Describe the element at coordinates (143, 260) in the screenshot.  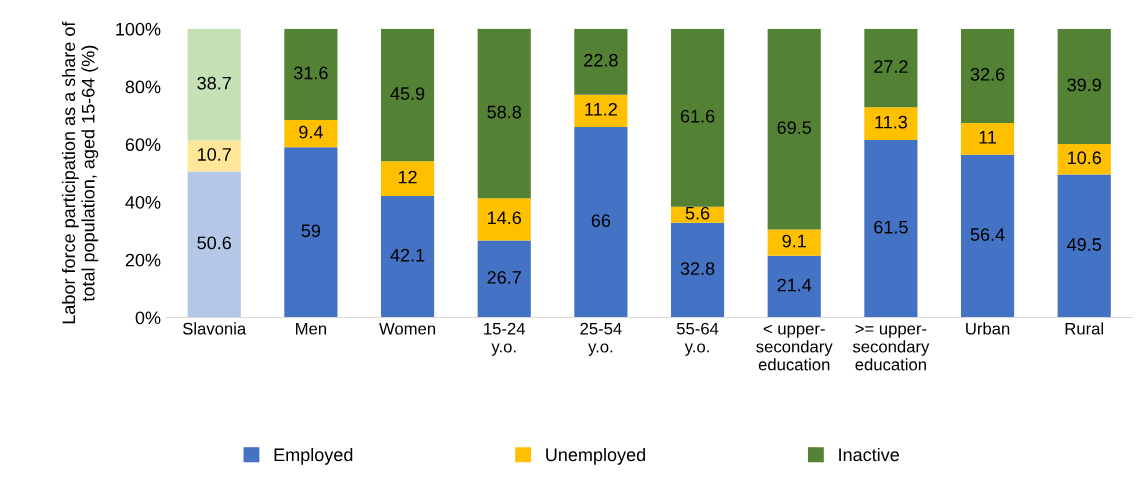
I see `y-tick-label: 20%` at that location.